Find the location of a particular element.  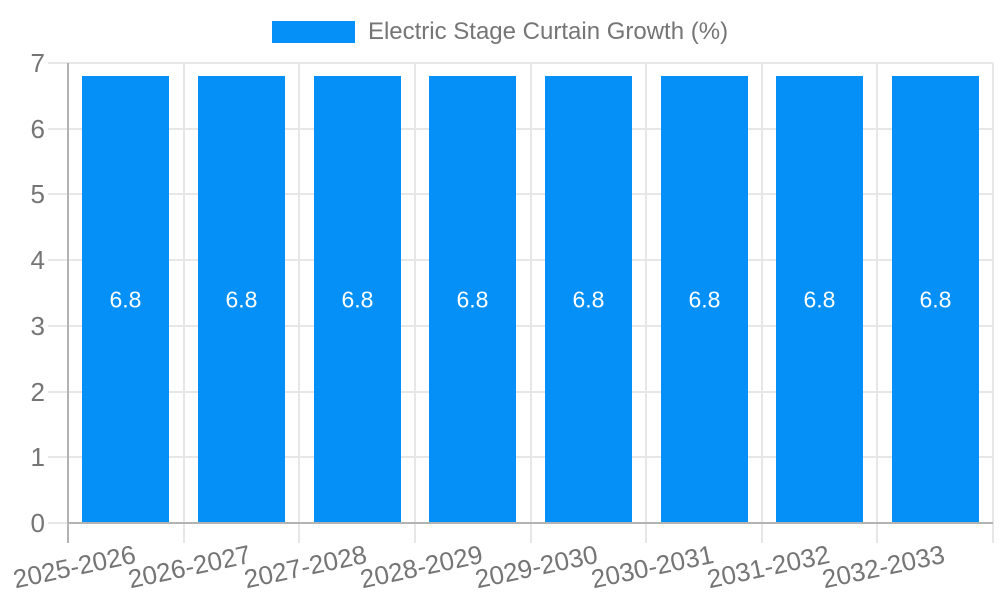

legend-swatch is located at coordinates (313, 32).